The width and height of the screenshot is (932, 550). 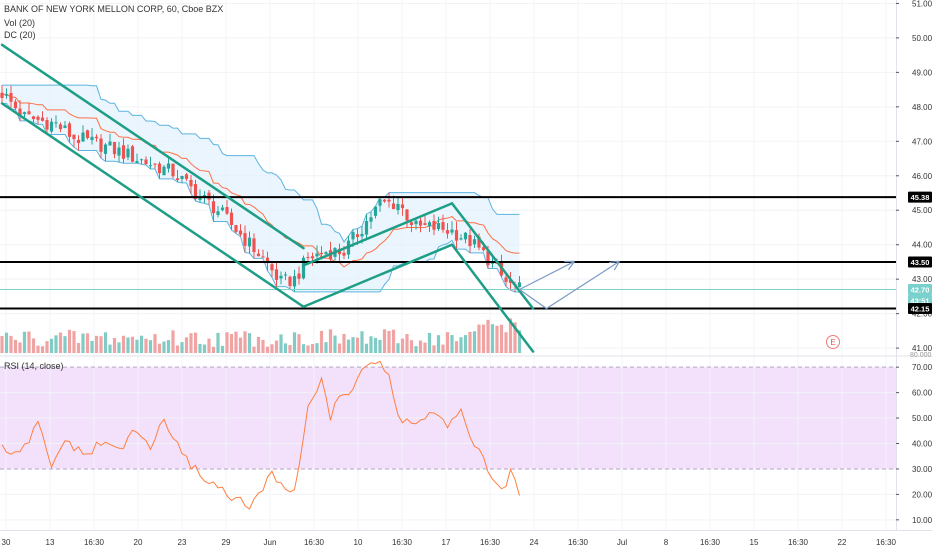 What do you see at coordinates (20, 23) in the screenshot?
I see `volume-indicator-label: Vol (20)` at bounding box center [20, 23].